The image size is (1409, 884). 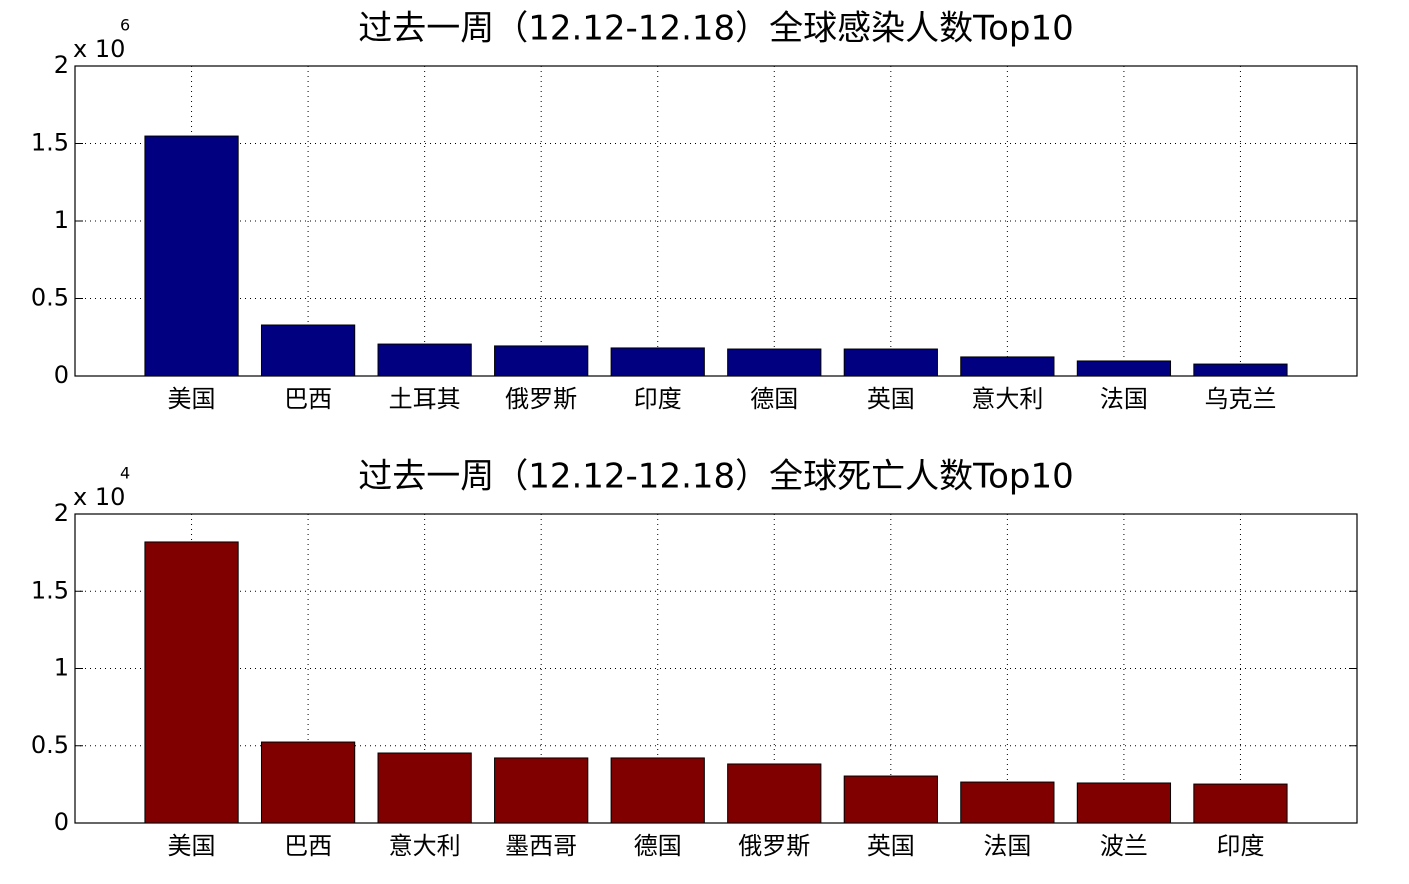 What do you see at coordinates (1240, 399) in the screenshot?
I see `x-tick-label: 乌克兰` at bounding box center [1240, 399].